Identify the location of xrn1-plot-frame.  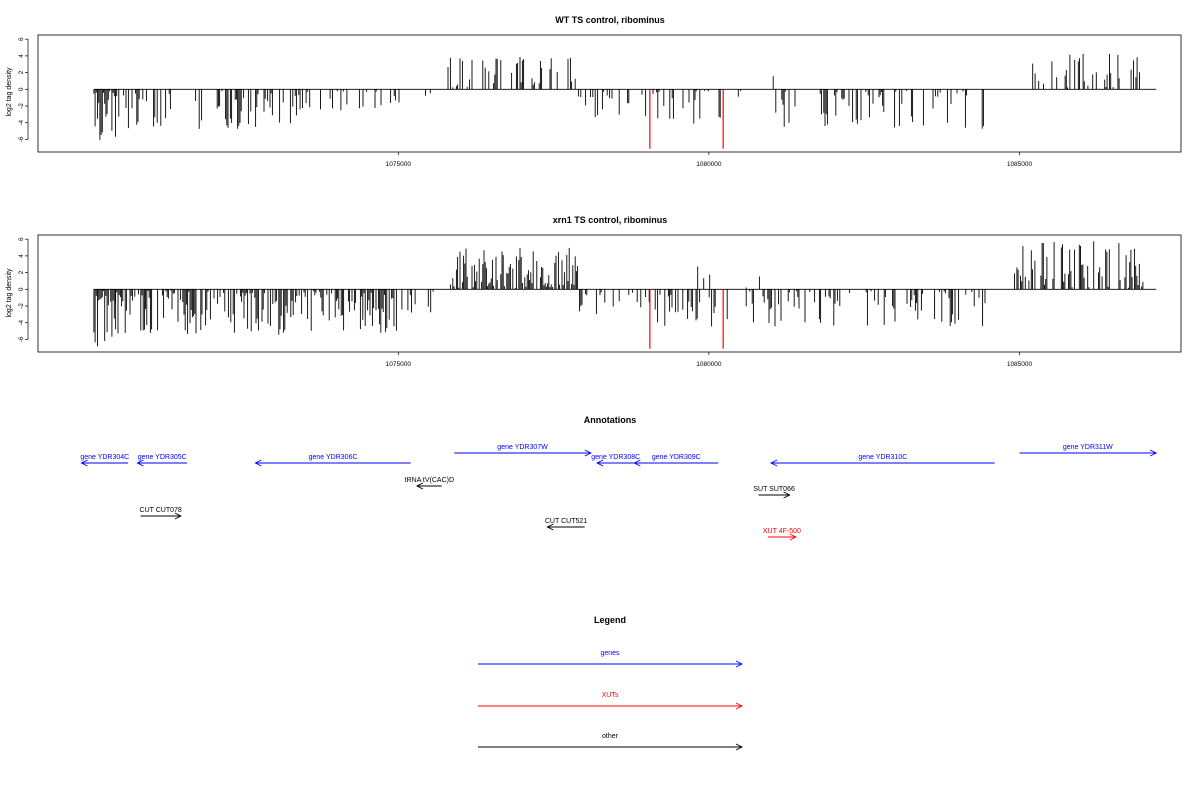
(609, 293).